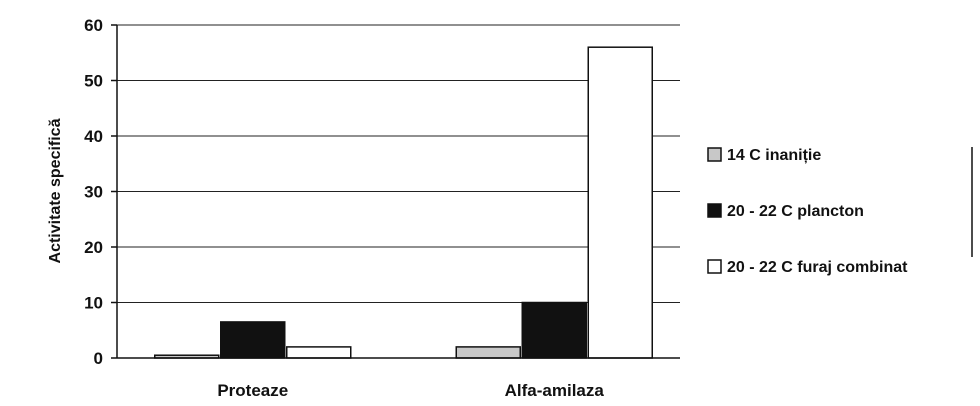  What do you see at coordinates (555, 390) in the screenshot?
I see `x-category-label: Alfa-amilaza` at bounding box center [555, 390].